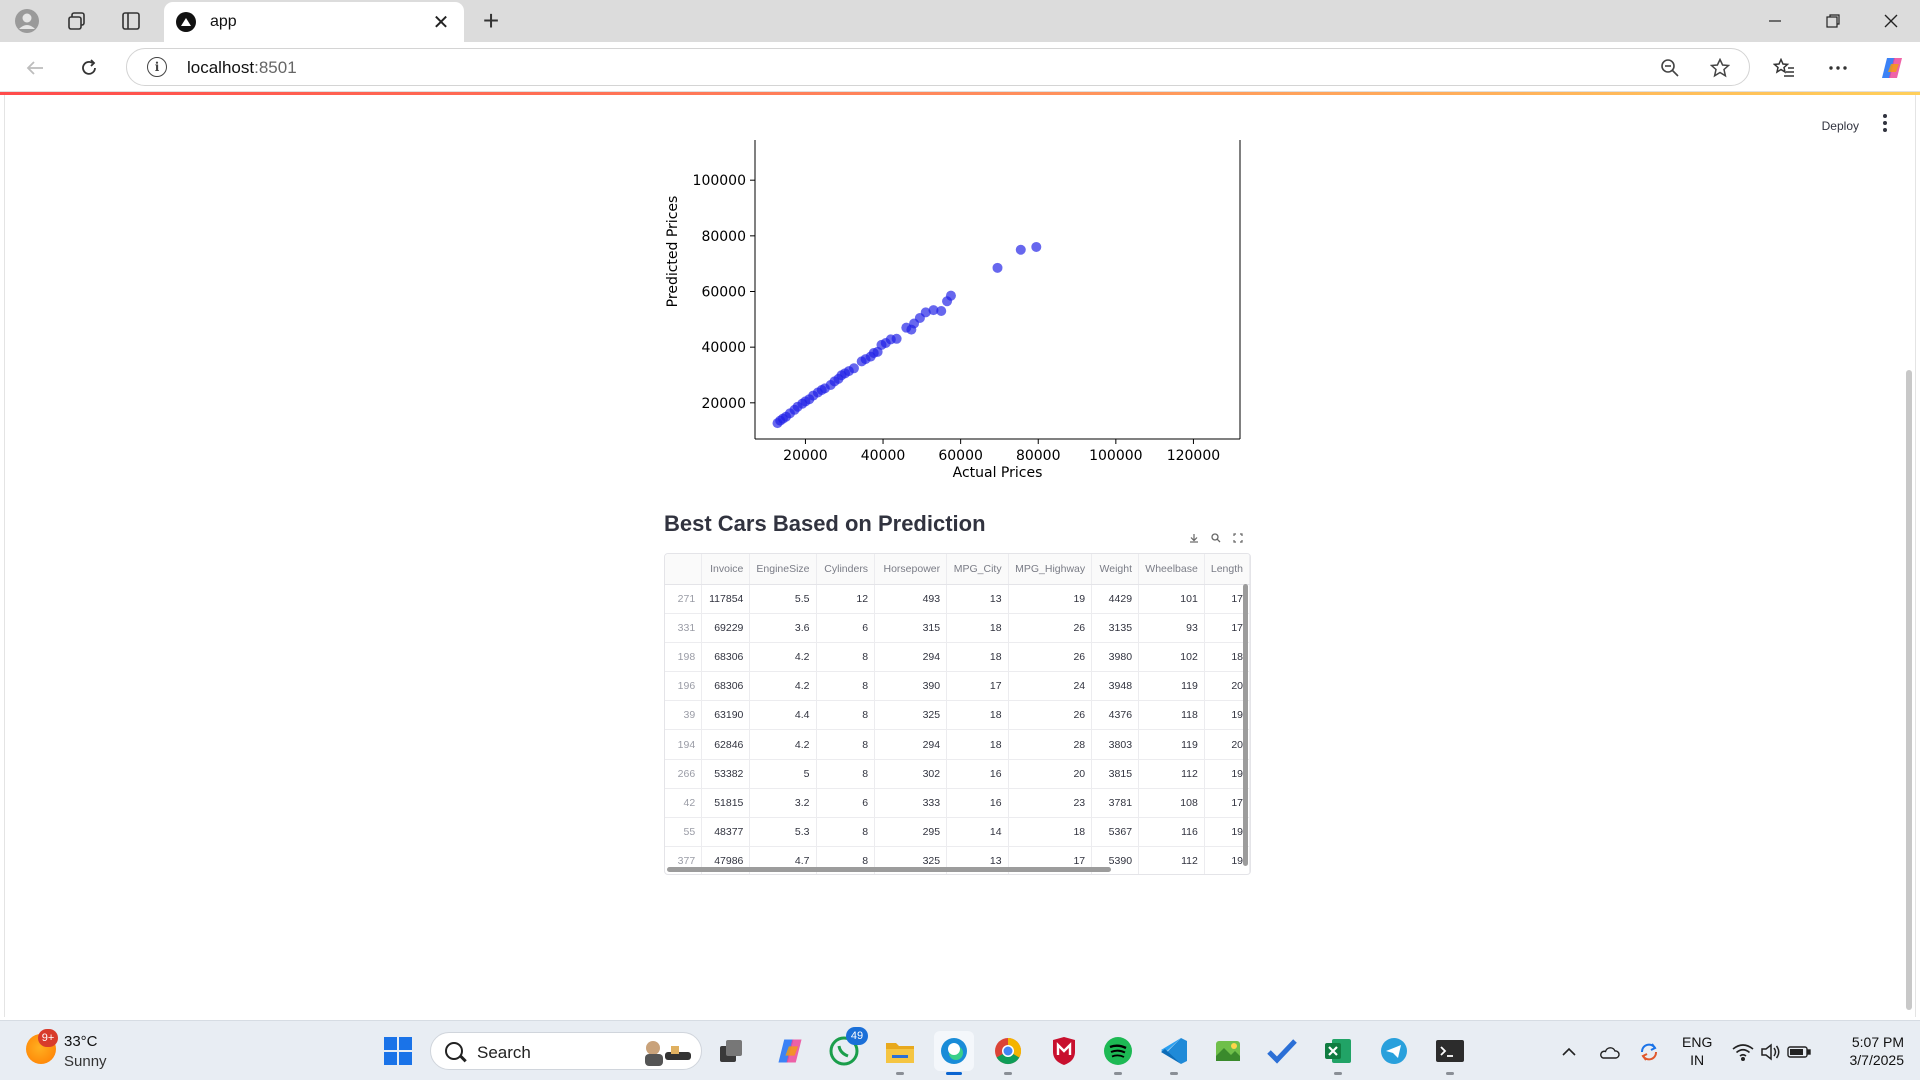  Describe the element at coordinates (441, 22) in the screenshot. I see `tab-close-icon: ✕` at that location.